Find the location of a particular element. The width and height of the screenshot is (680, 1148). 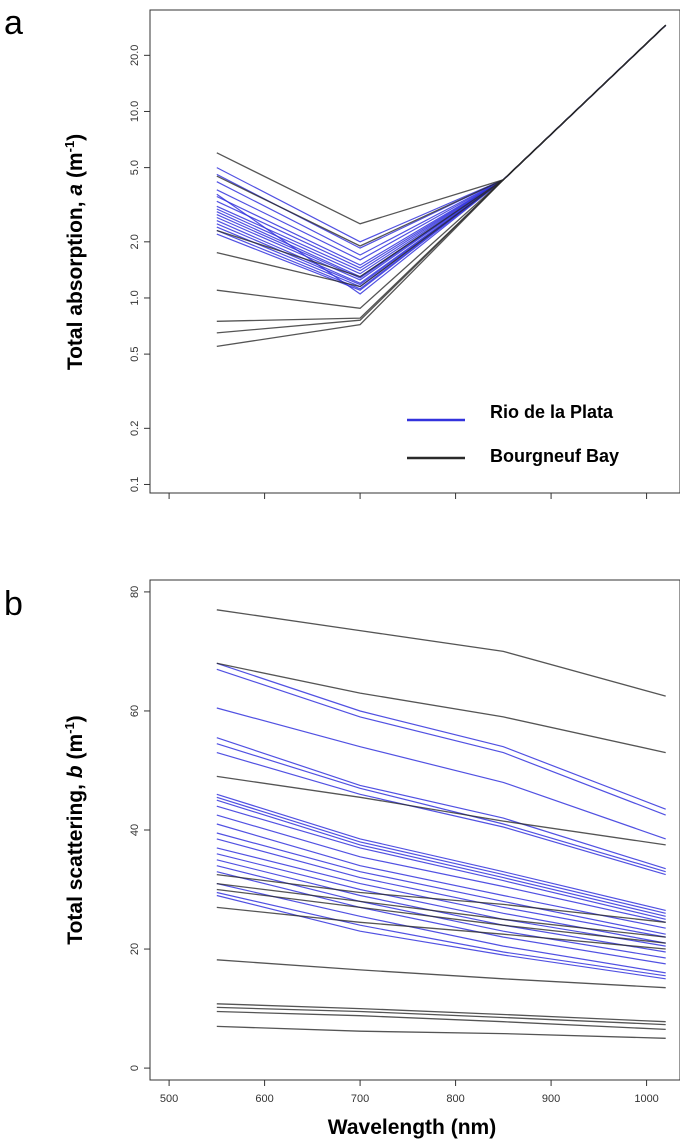

x-tick-label: 700 is located at coordinates (360, 1099).